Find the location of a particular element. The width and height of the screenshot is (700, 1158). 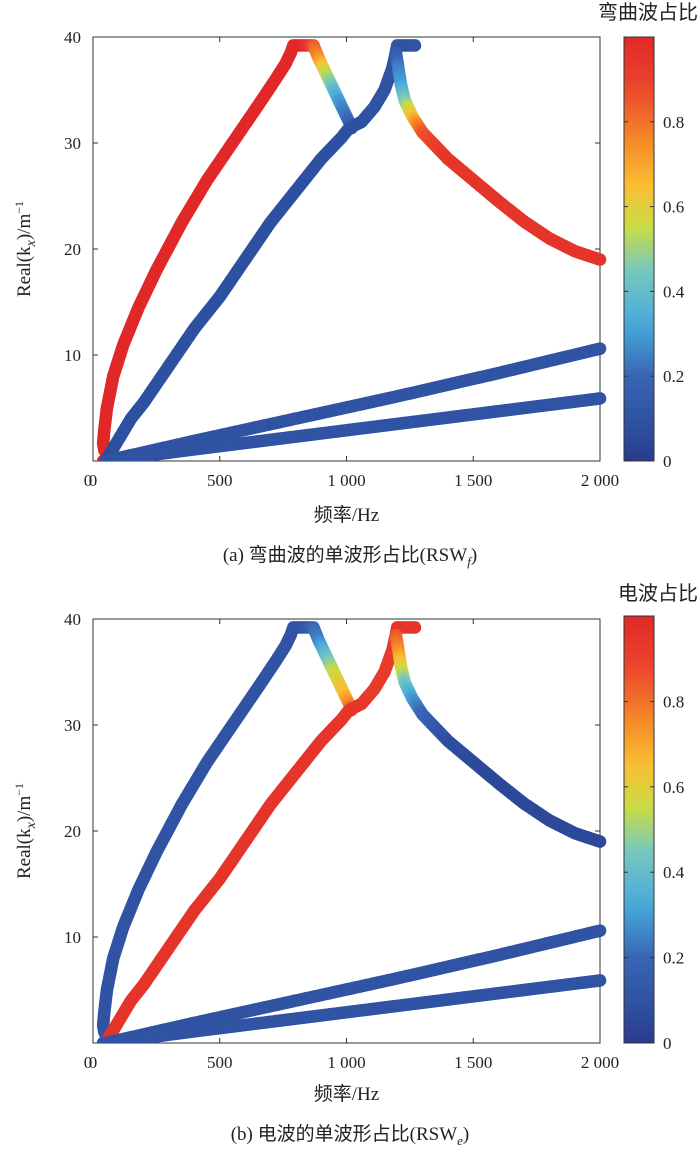

figure-caption: (a) 弯曲波的单波形占比(RSWf) is located at coordinates (350, 556).